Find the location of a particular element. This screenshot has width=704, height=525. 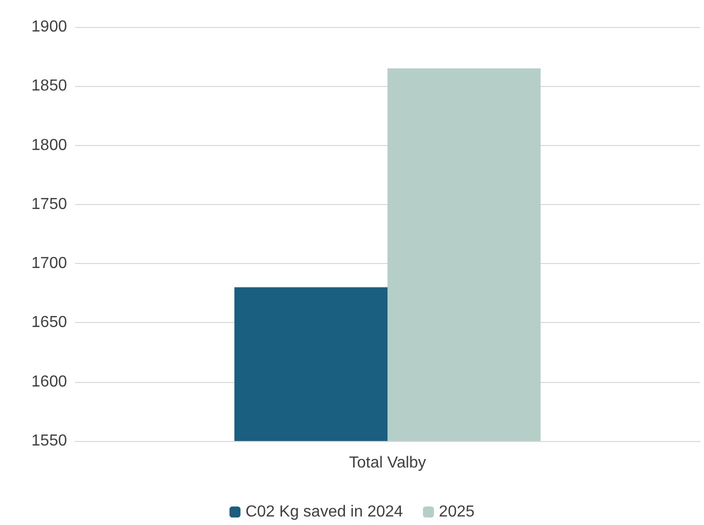

y-tick-label: 1700 is located at coordinates (49, 263).